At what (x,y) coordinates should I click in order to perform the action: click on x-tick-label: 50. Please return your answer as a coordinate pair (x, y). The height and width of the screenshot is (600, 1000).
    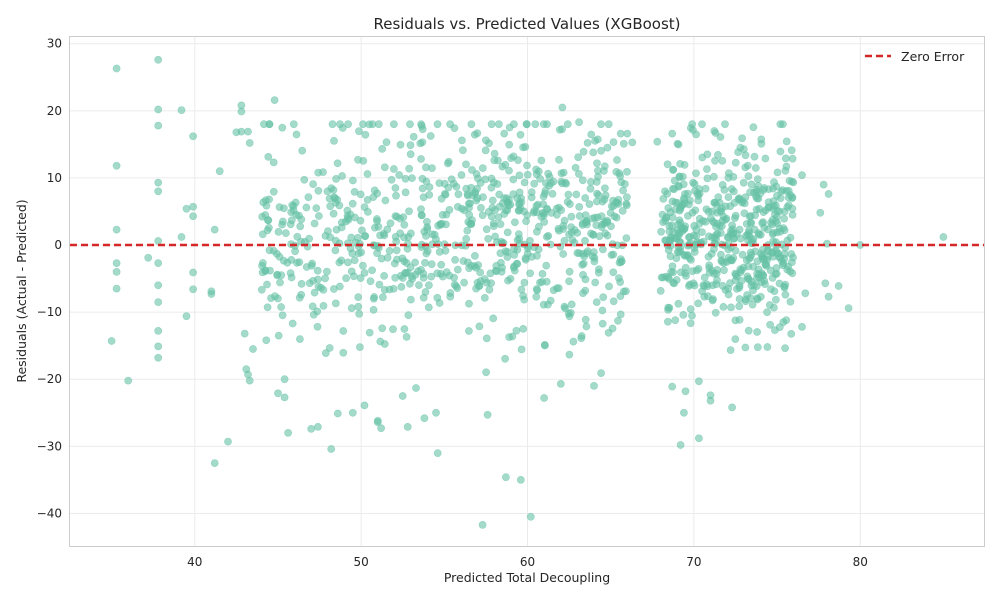
    Looking at the image, I should click on (360, 562).